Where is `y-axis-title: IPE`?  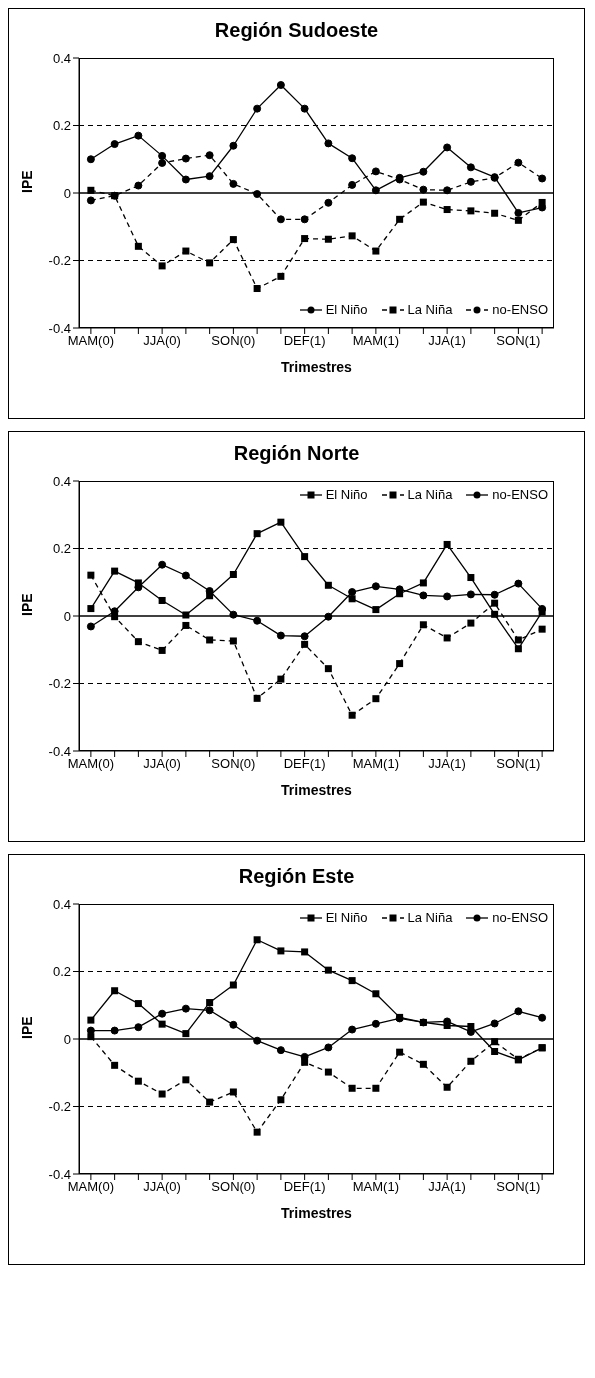 y-axis-title: IPE is located at coordinates (26, 1027).